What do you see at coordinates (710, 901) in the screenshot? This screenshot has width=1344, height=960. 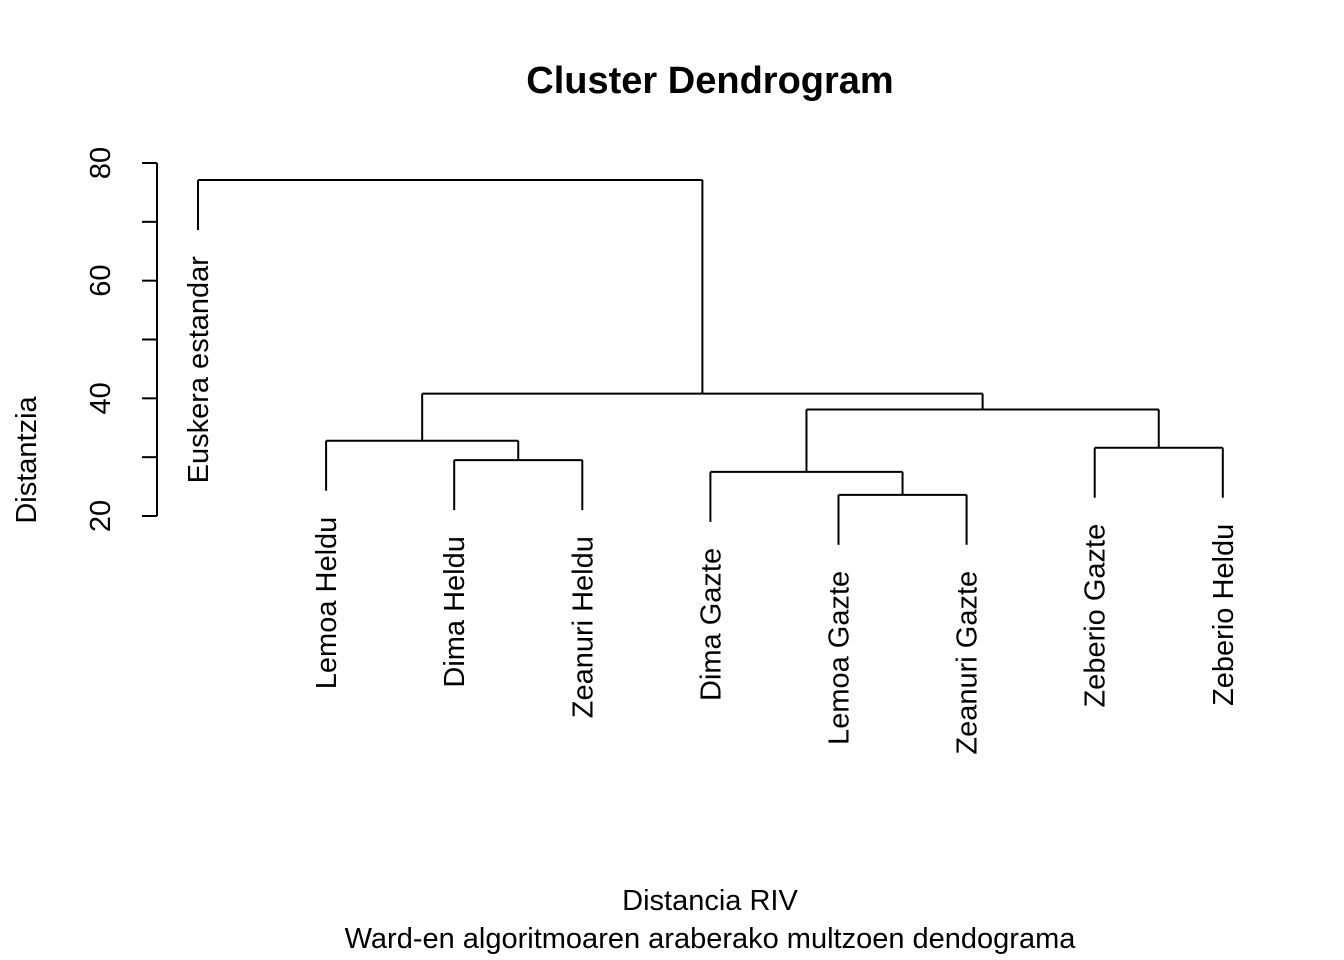 I see `x-axis-label: Distancia RIV` at bounding box center [710, 901].